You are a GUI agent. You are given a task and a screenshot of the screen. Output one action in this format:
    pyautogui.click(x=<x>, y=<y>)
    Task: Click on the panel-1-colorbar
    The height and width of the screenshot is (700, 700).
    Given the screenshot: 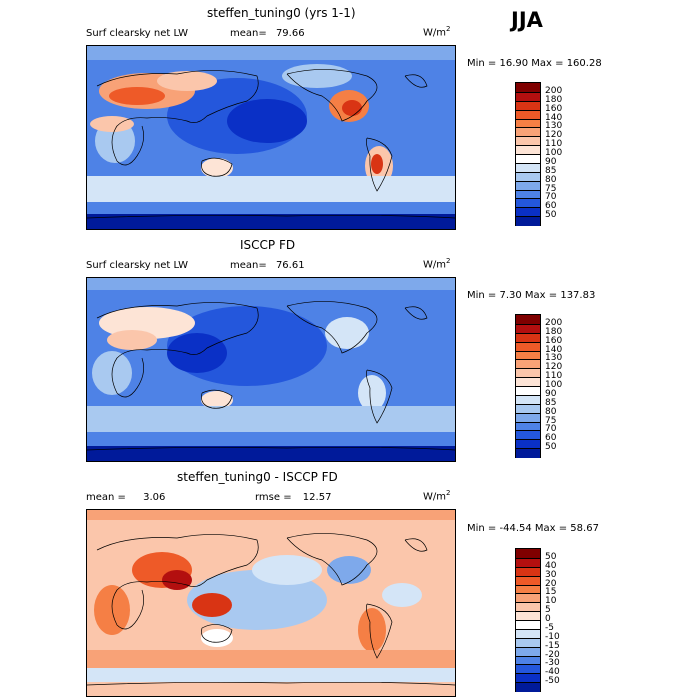 What is the action you would take?
    pyautogui.click(x=528, y=154)
    